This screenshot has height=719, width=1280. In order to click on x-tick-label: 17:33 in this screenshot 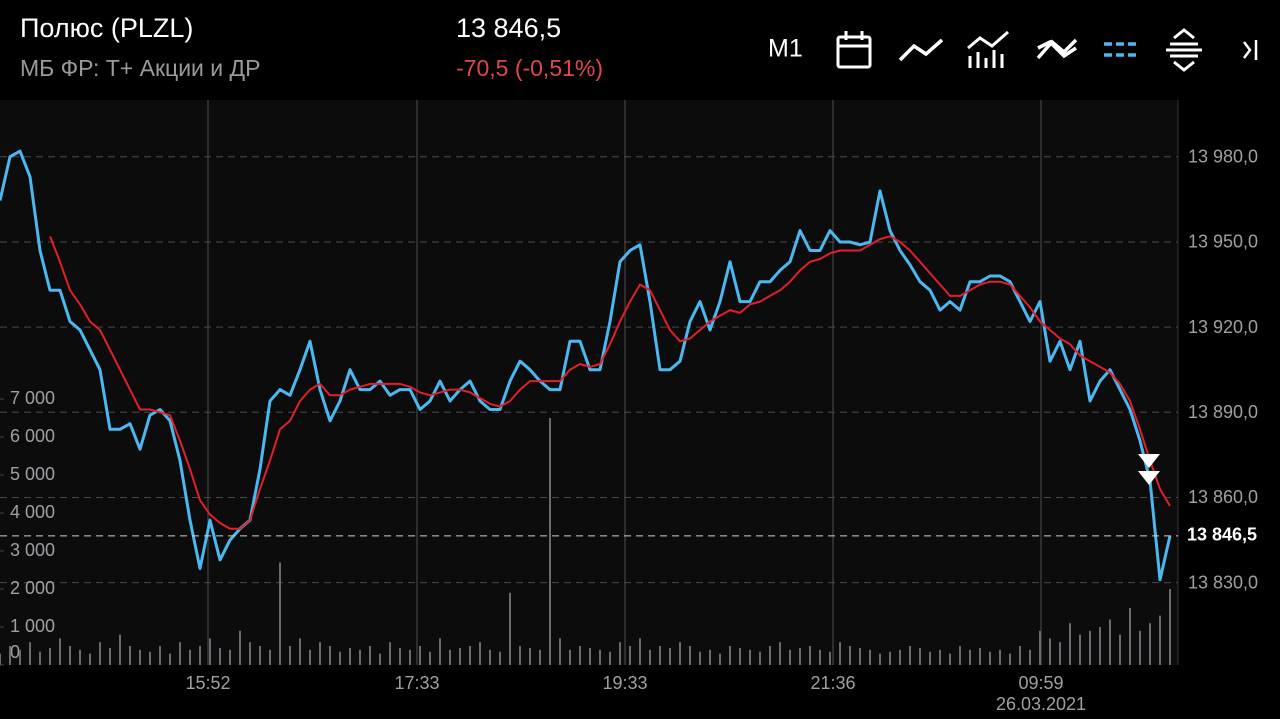, I will do `click(416, 683)`.